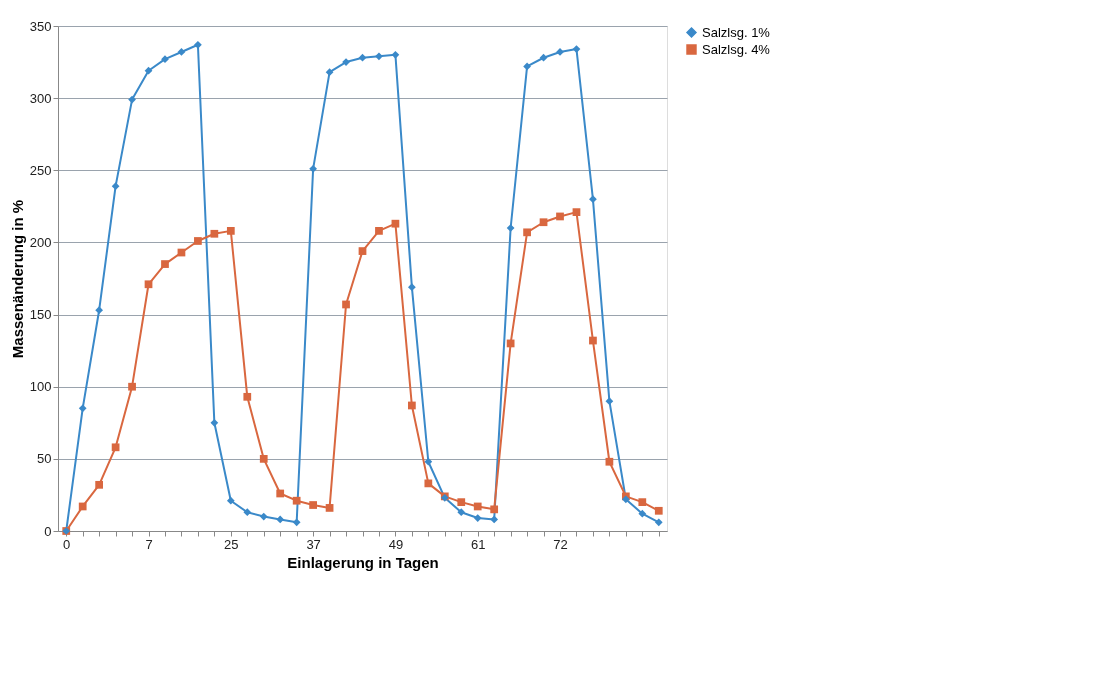  What do you see at coordinates (67, 544) in the screenshot?
I see `x-tick-label: 0` at bounding box center [67, 544].